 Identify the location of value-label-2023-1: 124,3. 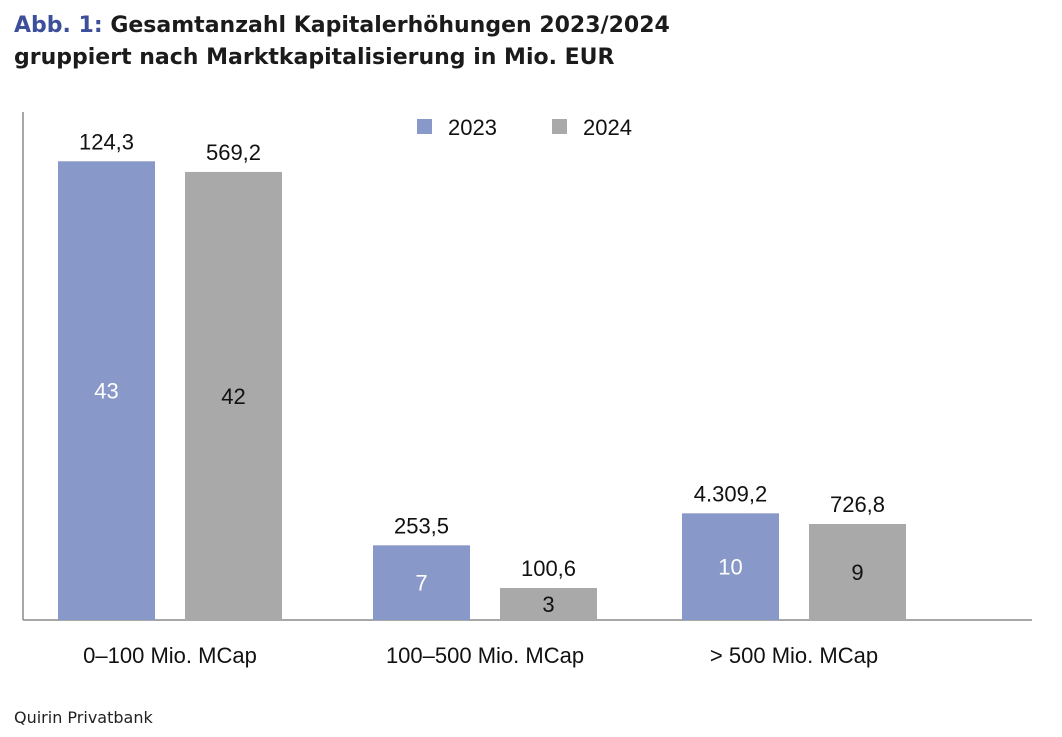
(106, 141).